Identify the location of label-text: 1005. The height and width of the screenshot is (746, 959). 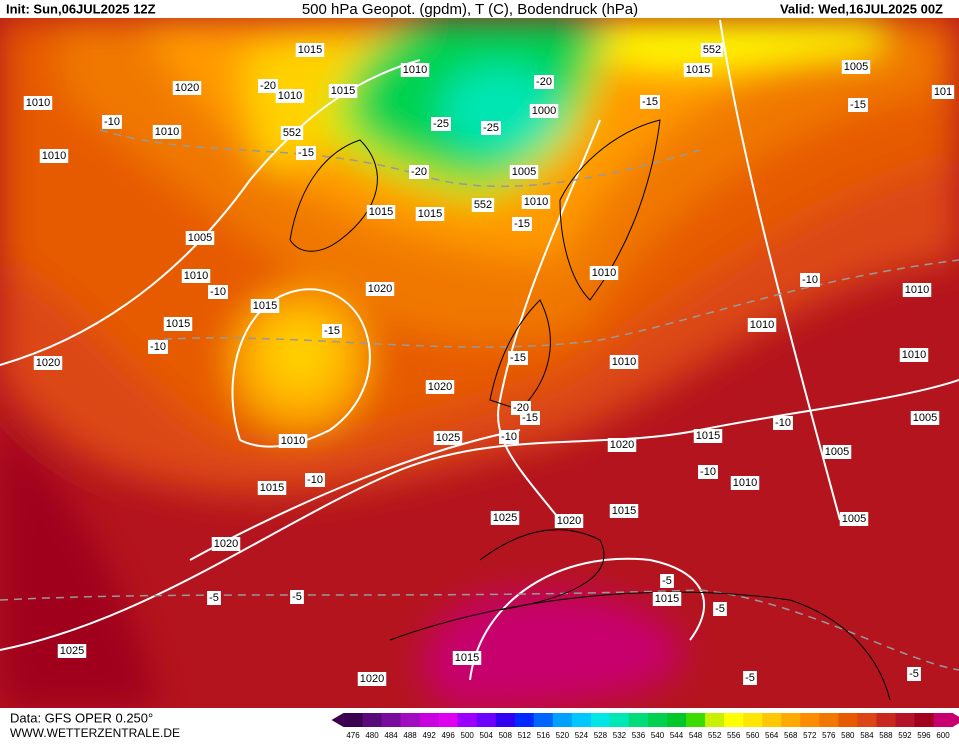
(837, 452).